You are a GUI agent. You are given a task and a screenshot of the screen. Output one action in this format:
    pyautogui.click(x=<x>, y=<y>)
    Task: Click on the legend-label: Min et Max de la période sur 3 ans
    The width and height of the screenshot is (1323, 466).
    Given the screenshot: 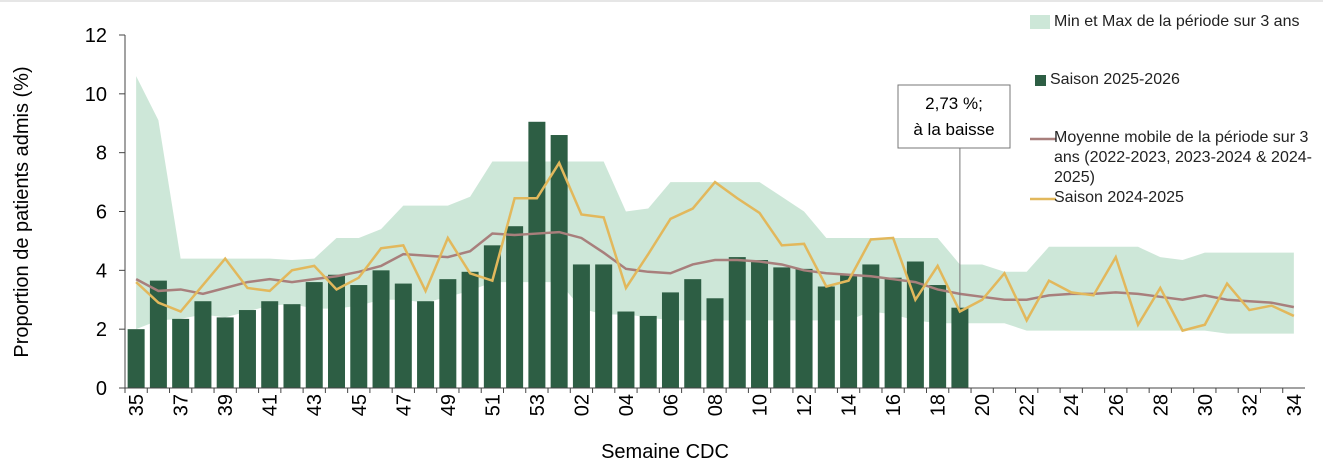 What is the action you would take?
    pyautogui.click(x=1177, y=21)
    